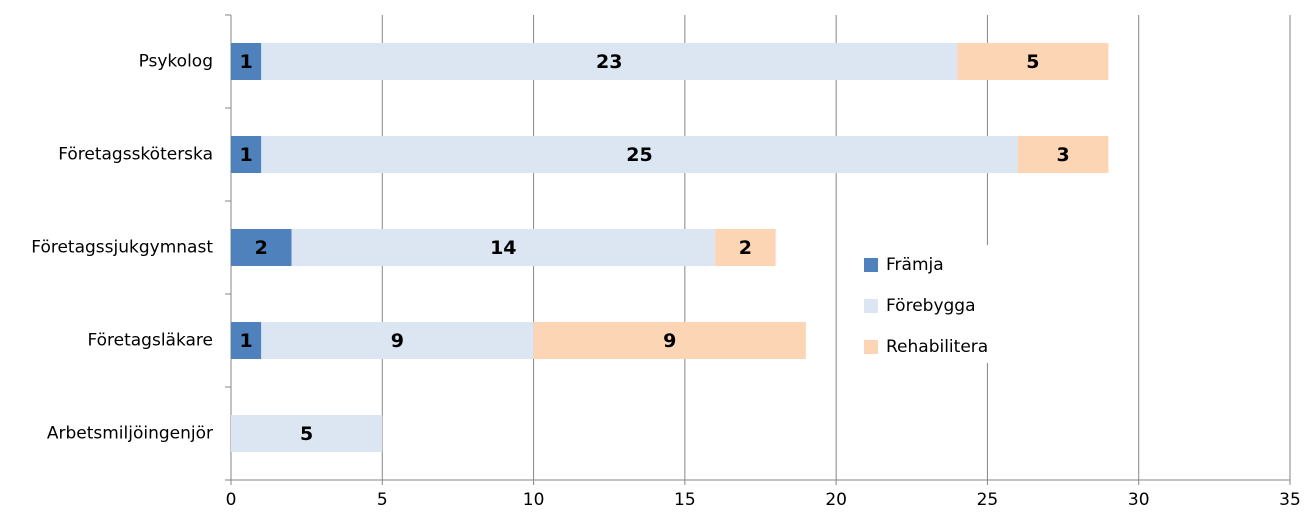 Image resolution: width=1304 pixels, height=515 pixels. What do you see at coordinates (937, 347) in the screenshot?
I see `legend-label: Rehabilitera` at bounding box center [937, 347].